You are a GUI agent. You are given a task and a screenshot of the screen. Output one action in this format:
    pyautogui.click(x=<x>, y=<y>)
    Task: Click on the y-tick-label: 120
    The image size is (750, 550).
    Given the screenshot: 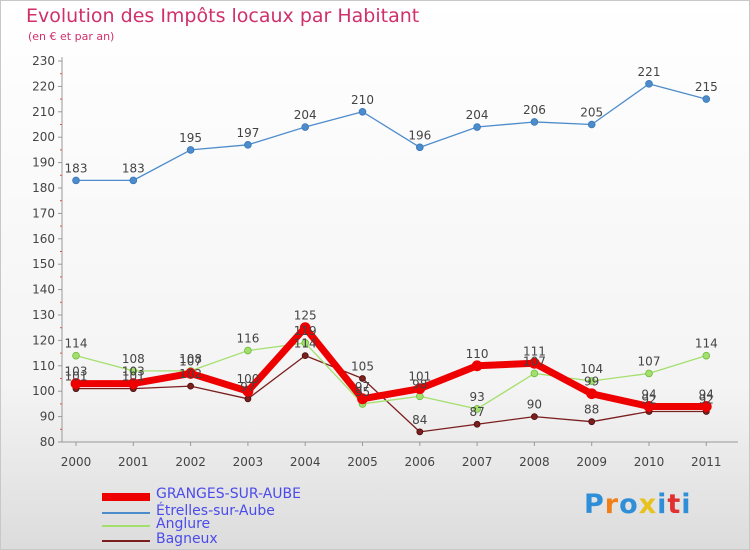 What is the action you would take?
    pyautogui.click(x=43, y=340)
    